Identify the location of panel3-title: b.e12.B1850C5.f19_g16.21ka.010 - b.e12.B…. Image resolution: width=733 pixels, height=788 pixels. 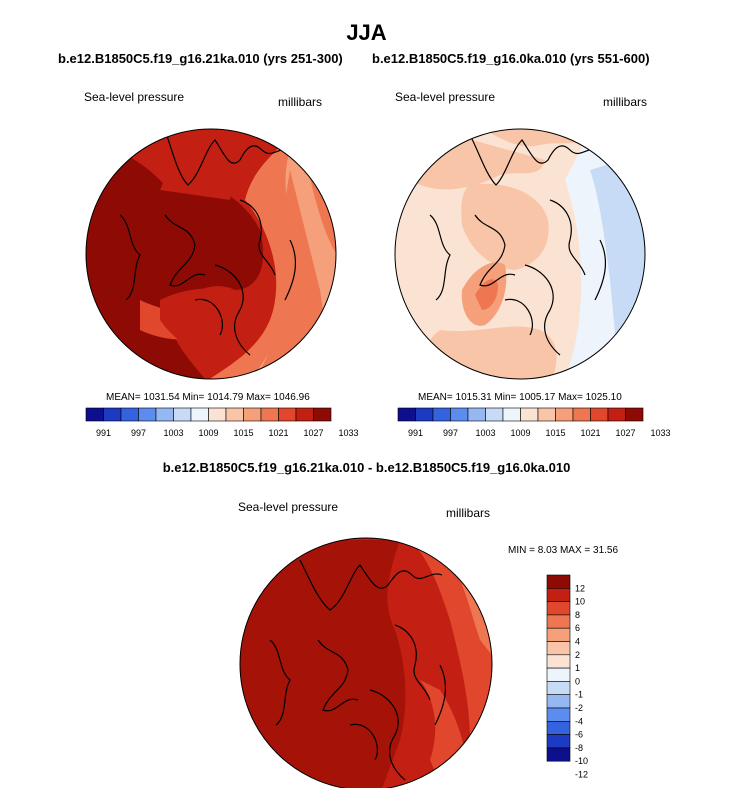
(366, 467).